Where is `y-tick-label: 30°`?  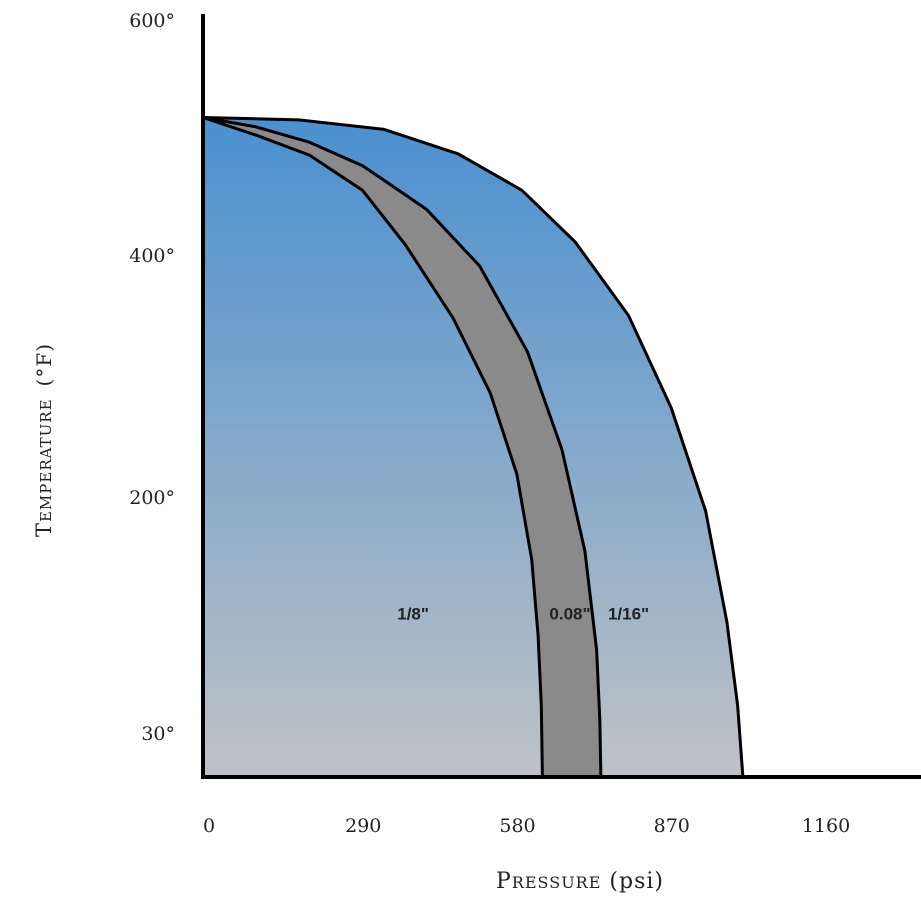
y-tick-label: 30° is located at coordinates (158, 734).